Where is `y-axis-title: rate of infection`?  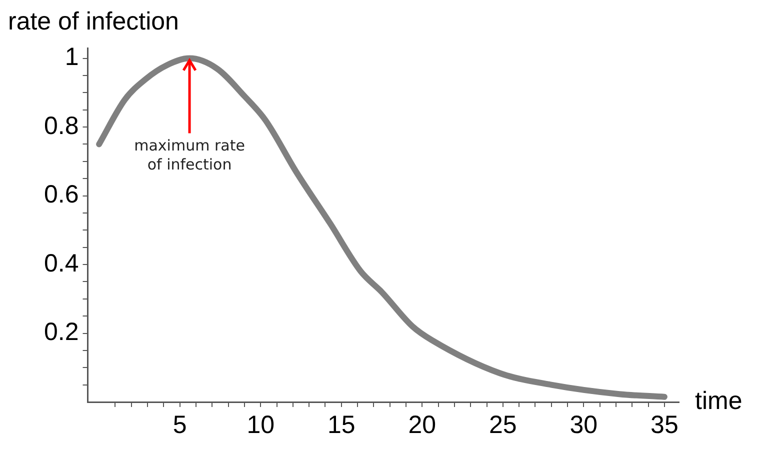
y-axis-title: rate of infection is located at coordinates (93, 21).